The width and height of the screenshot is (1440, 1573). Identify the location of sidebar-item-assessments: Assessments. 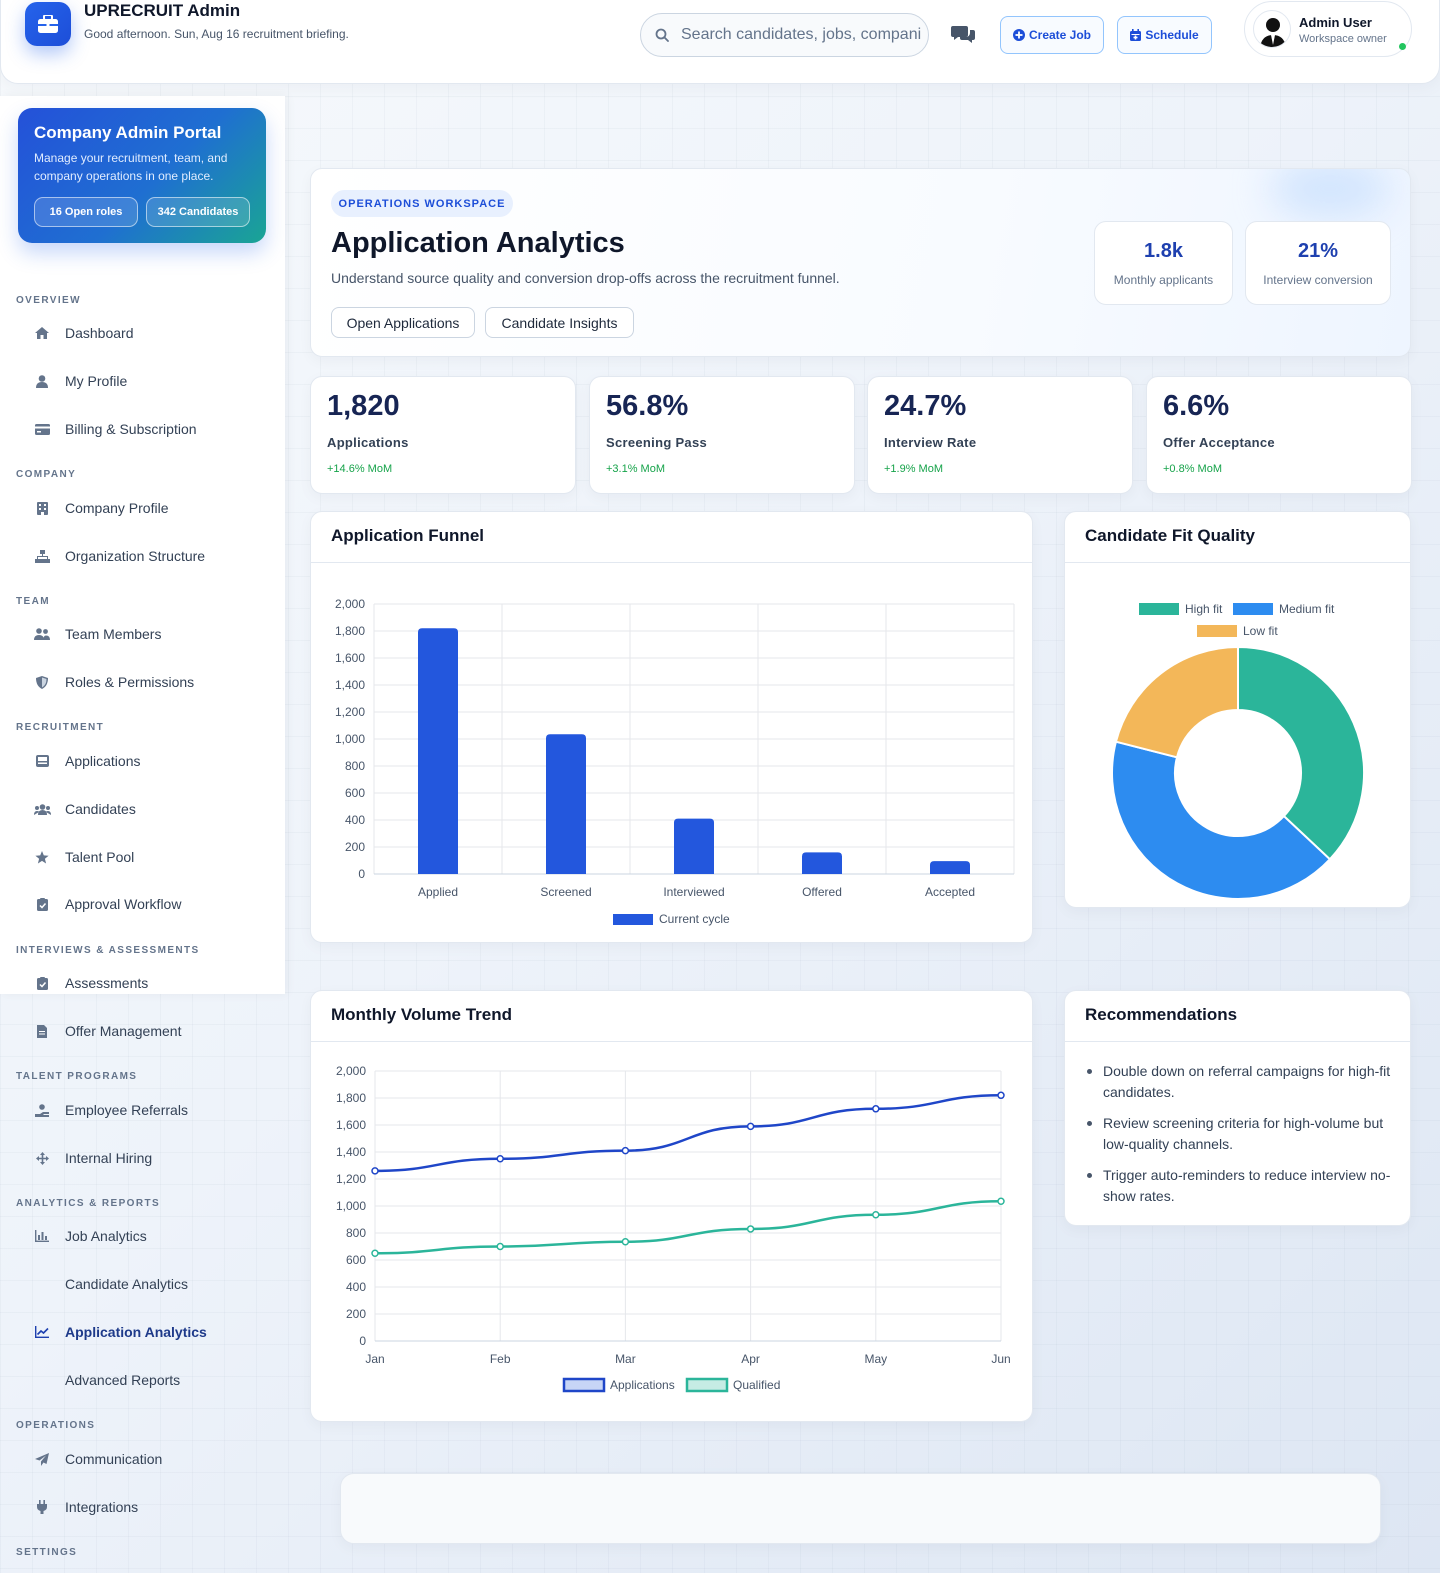
(90, 983).